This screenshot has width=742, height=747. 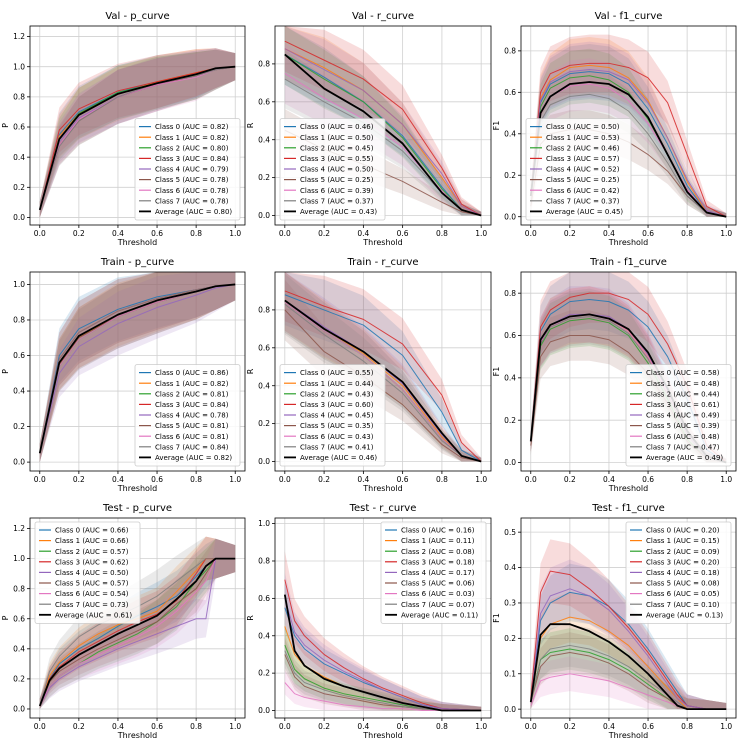 What do you see at coordinates (683, 541) in the screenshot?
I see `legend-entry: Class 1 (AUC = 0.15)` at bounding box center [683, 541].